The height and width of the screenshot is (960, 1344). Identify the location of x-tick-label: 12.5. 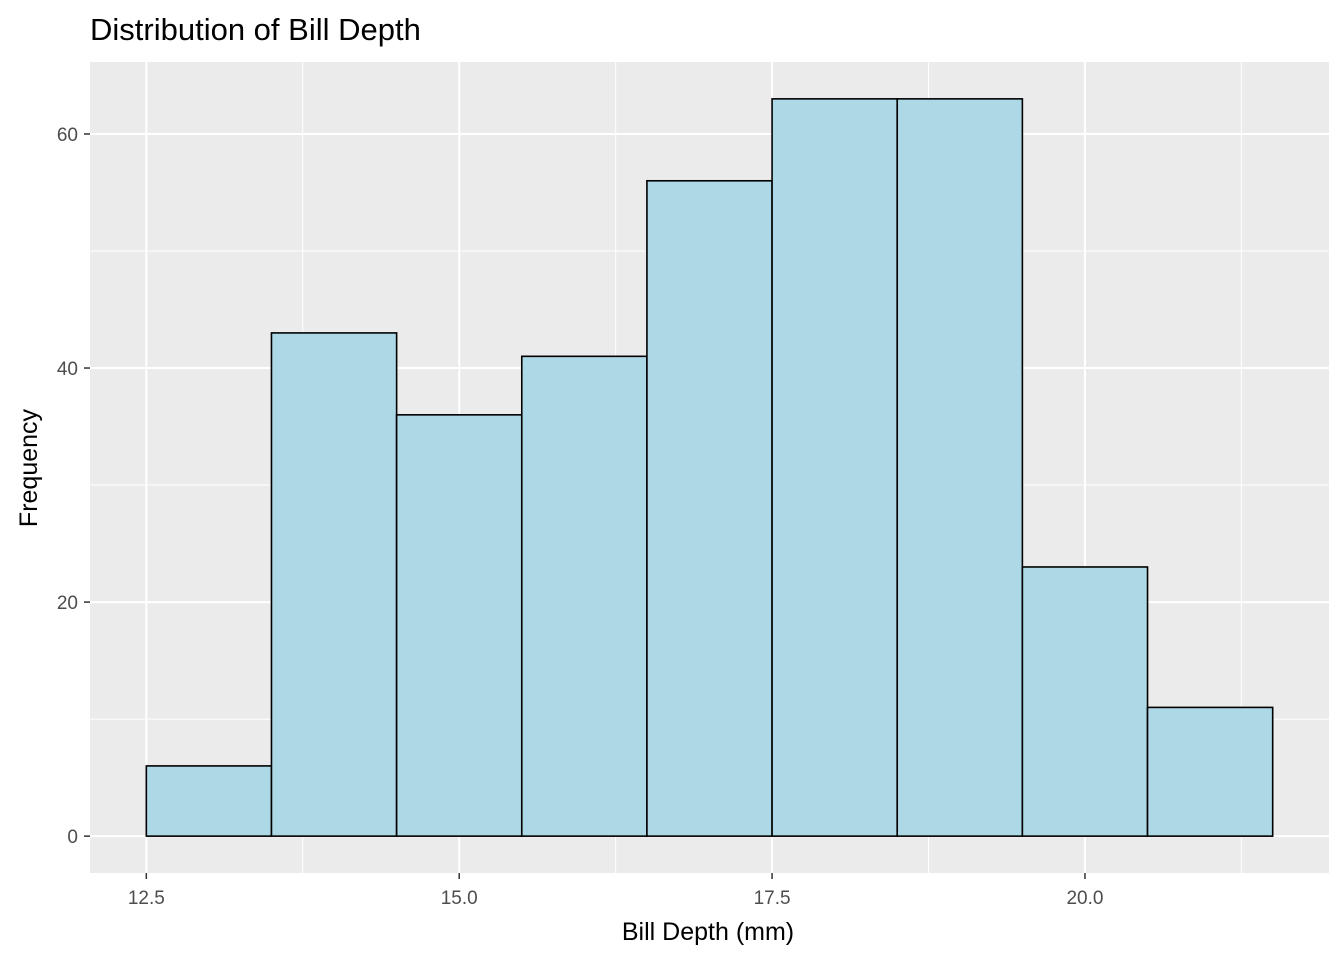
(146, 898).